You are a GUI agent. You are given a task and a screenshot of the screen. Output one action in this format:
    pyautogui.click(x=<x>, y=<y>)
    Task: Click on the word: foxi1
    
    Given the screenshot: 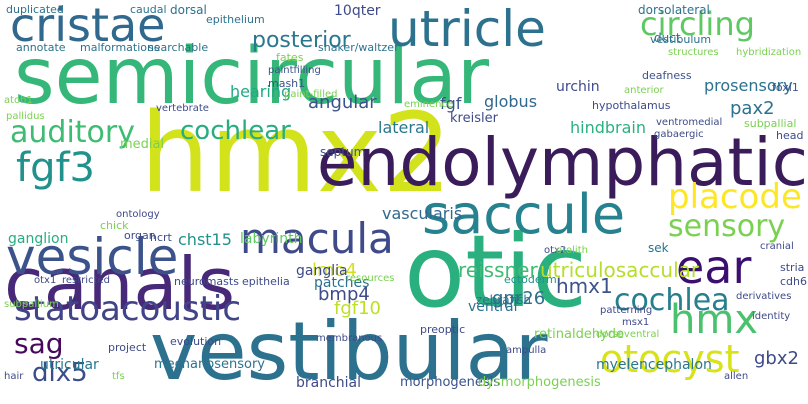 What is the action you would take?
    pyautogui.click(x=785, y=87)
    